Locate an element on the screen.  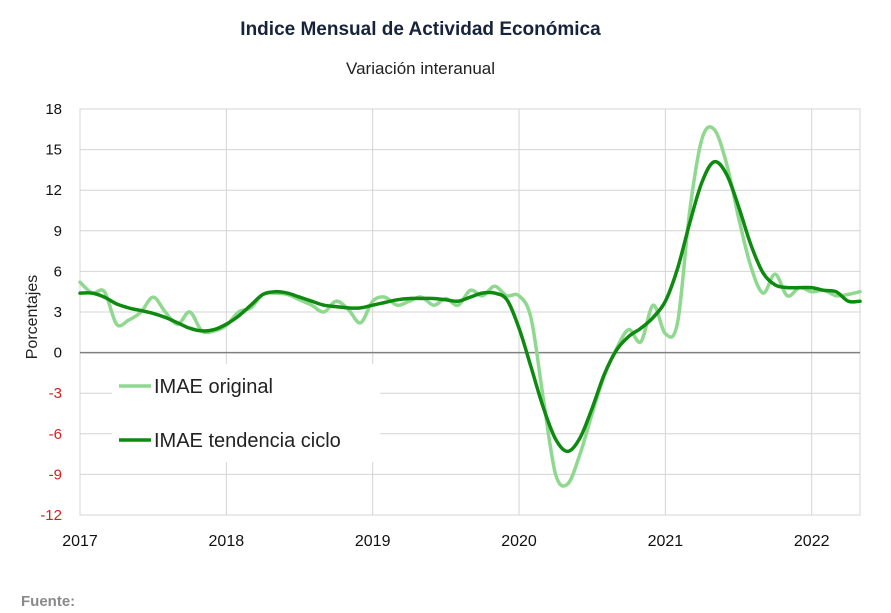
legend-label-imae-trend: IMAE tendencia ciclo is located at coordinates (247, 441).